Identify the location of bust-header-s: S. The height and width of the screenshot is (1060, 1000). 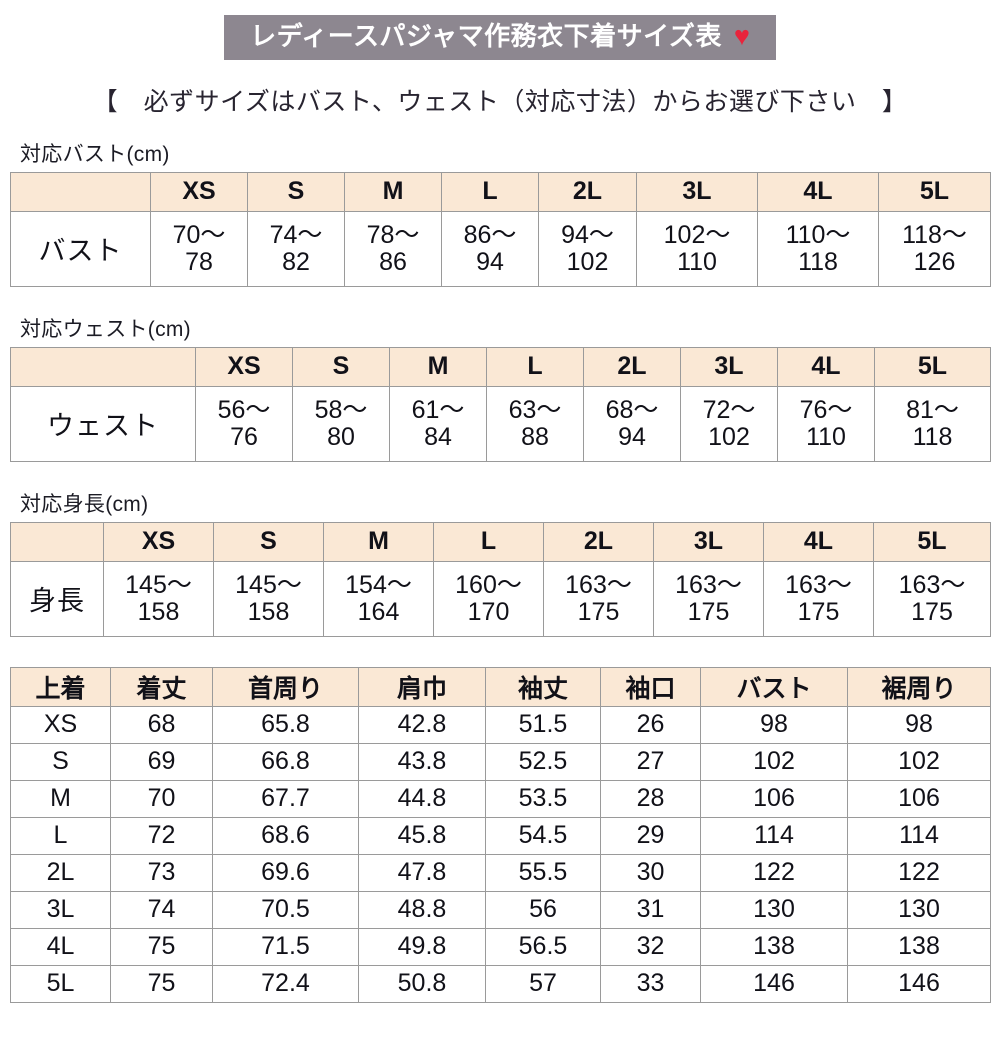
(296, 191).